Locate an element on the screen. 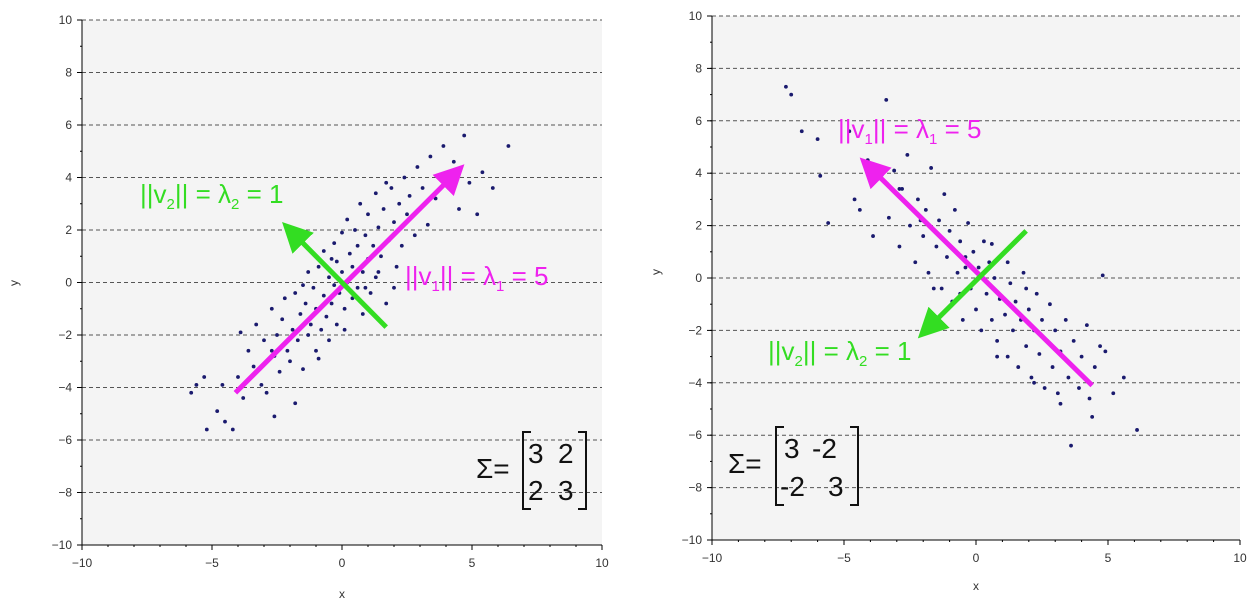 Image resolution: width=1254 pixels, height=601 pixels. y-tick-label: 6 is located at coordinates (68, 125).